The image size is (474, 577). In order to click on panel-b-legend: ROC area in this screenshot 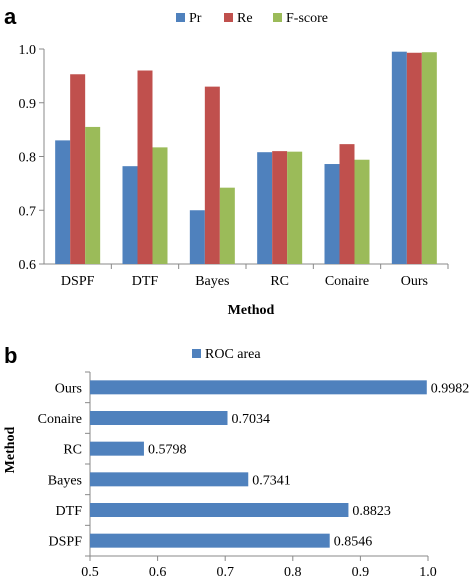, I will do `click(226, 354)`.